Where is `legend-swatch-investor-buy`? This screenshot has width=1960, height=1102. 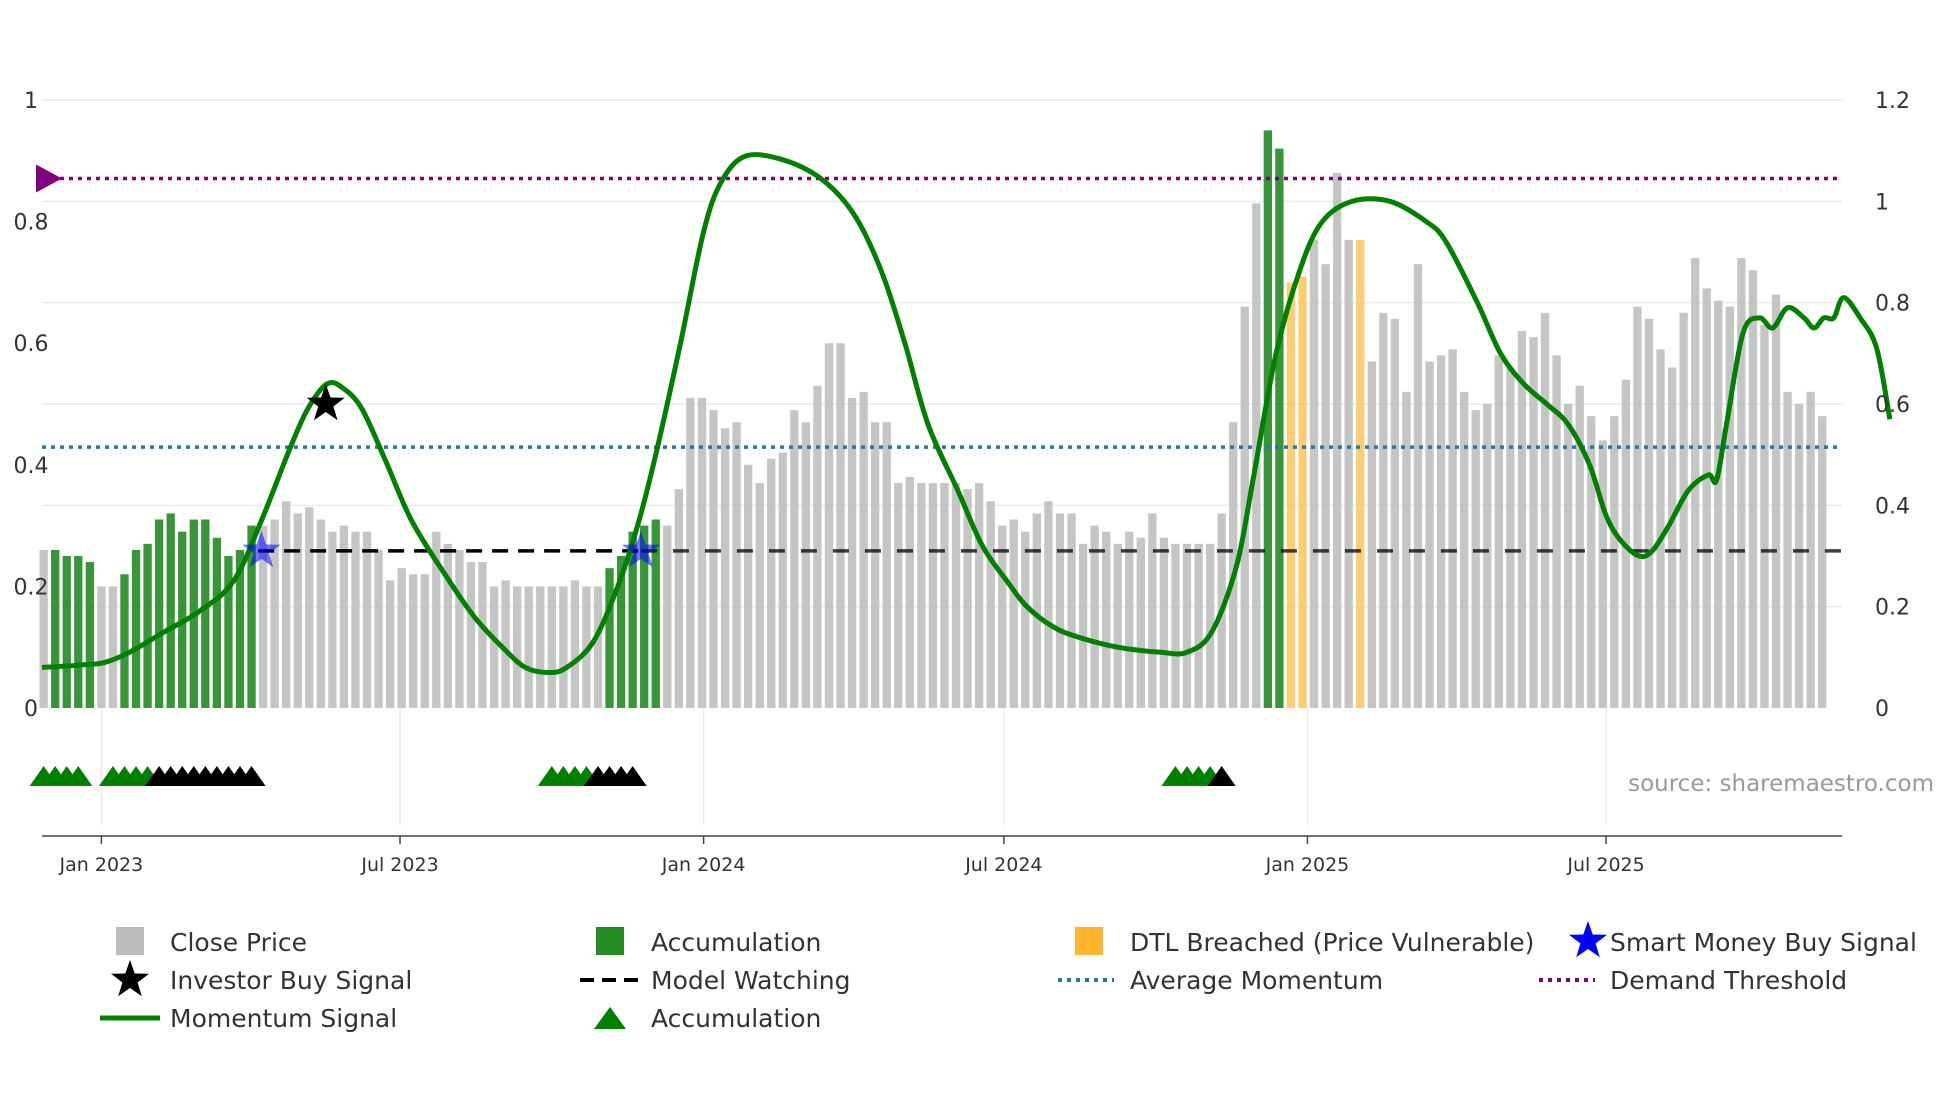
legend-swatch-investor-buy is located at coordinates (130, 978).